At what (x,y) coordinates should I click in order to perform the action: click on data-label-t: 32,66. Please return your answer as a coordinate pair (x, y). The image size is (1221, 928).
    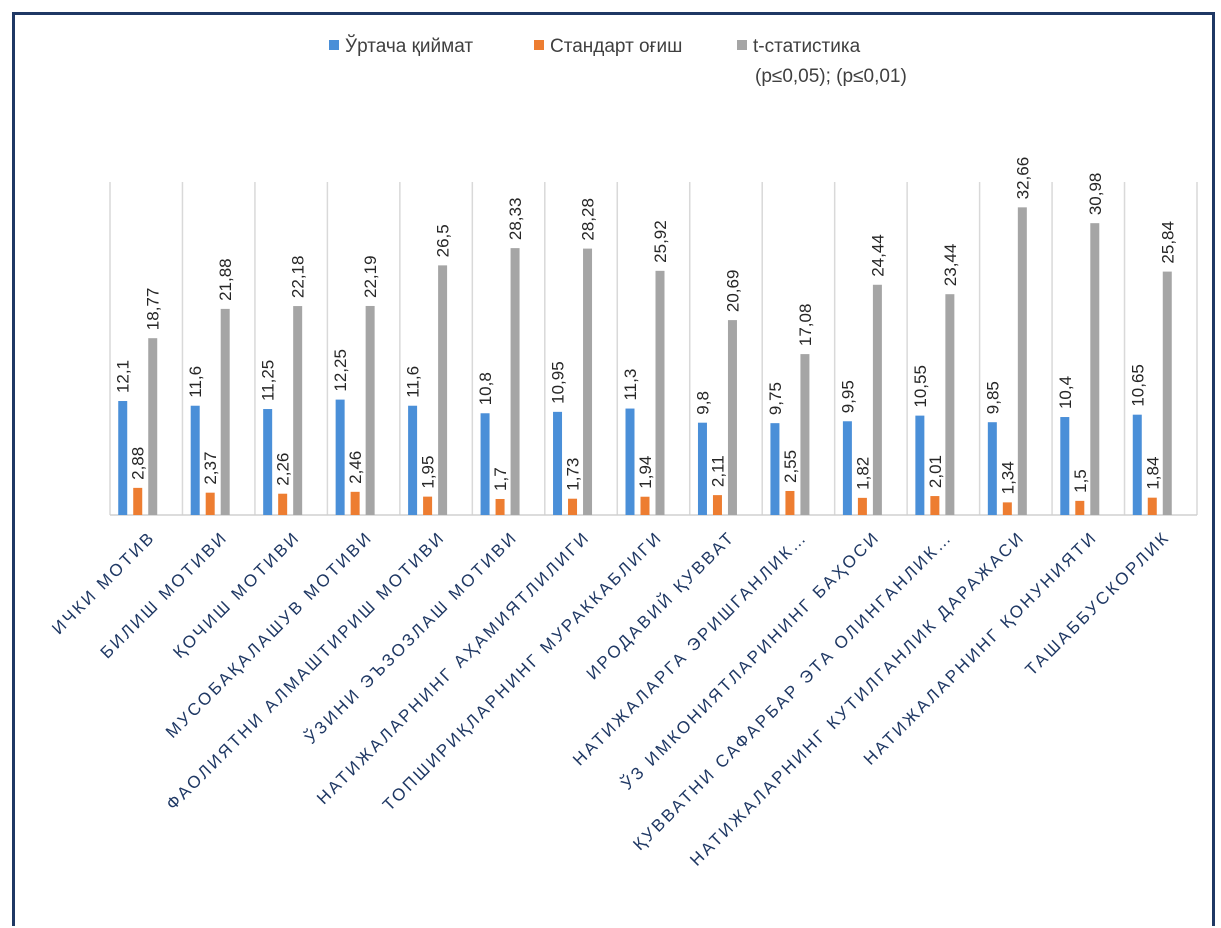
    Looking at the image, I should click on (1022, 178).